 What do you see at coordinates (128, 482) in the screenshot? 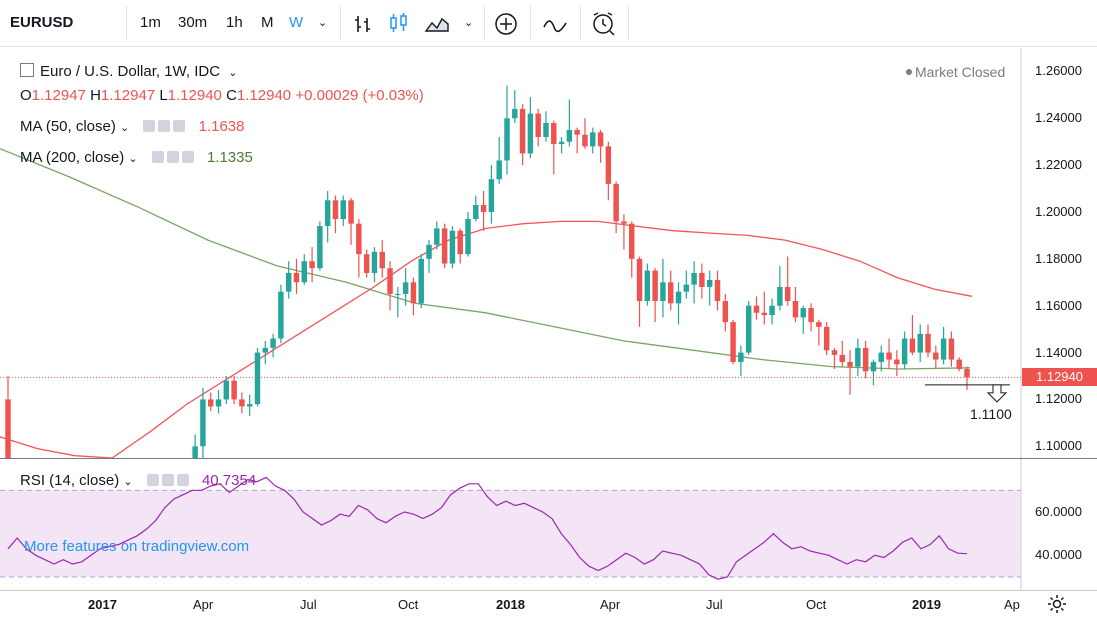
I see `rsi-dropdown-icon: ⌄` at bounding box center [128, 482].